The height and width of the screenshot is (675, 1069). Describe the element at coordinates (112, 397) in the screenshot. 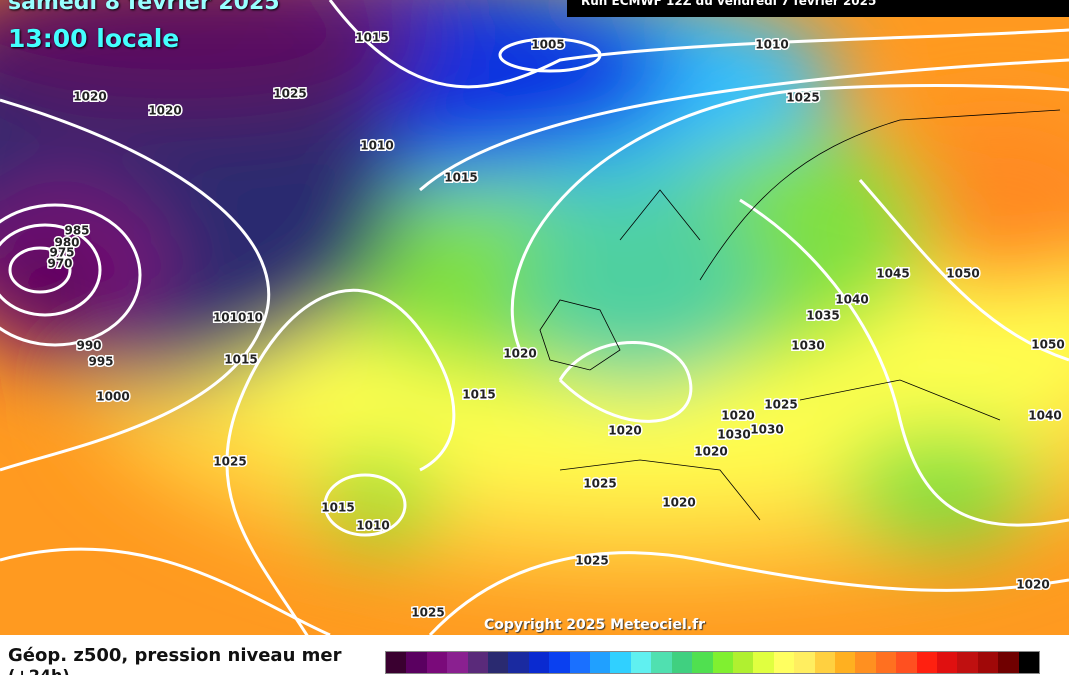

I see `isobar-label: 1000` at that location.